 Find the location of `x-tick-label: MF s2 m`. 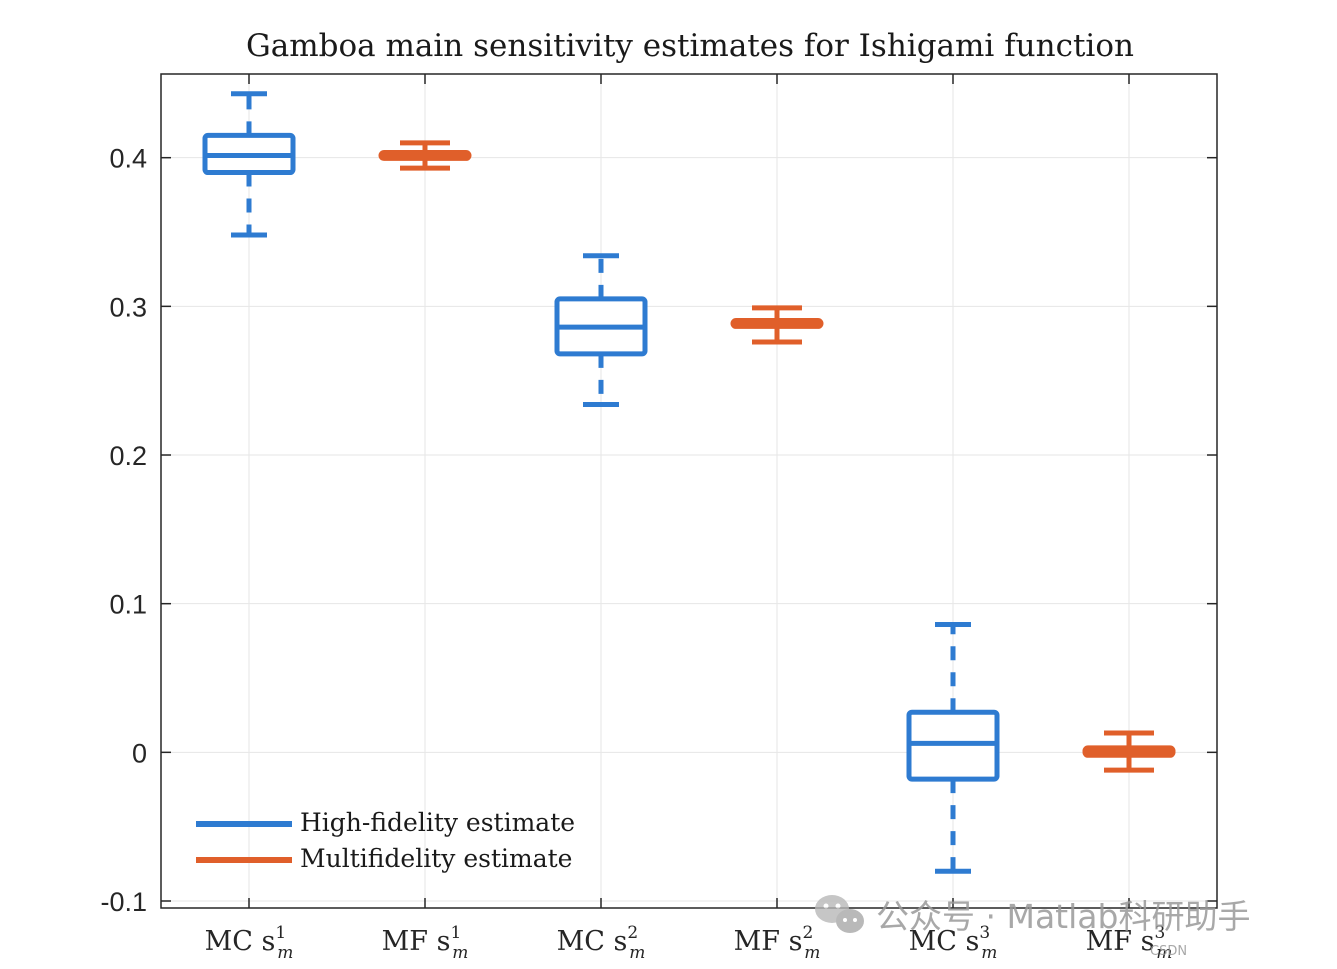

x-tick-label: MF s2 m is located at coordinates (777, 943).